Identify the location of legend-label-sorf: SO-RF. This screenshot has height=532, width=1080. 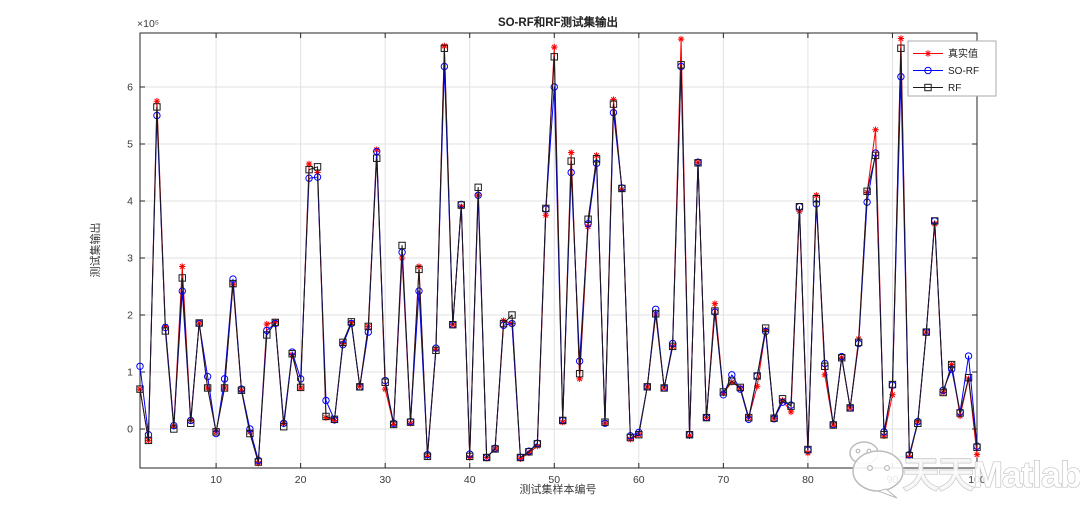
(963, 71).